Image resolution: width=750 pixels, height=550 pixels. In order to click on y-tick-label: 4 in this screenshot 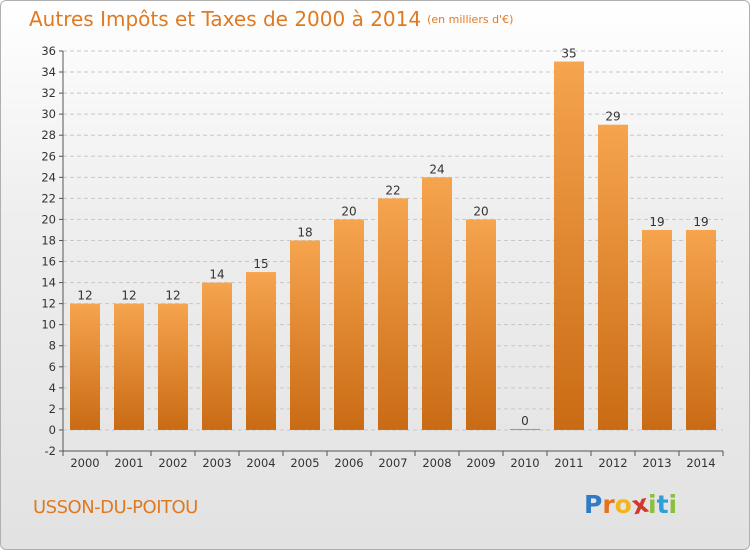, I will do `click(52, 388)`.